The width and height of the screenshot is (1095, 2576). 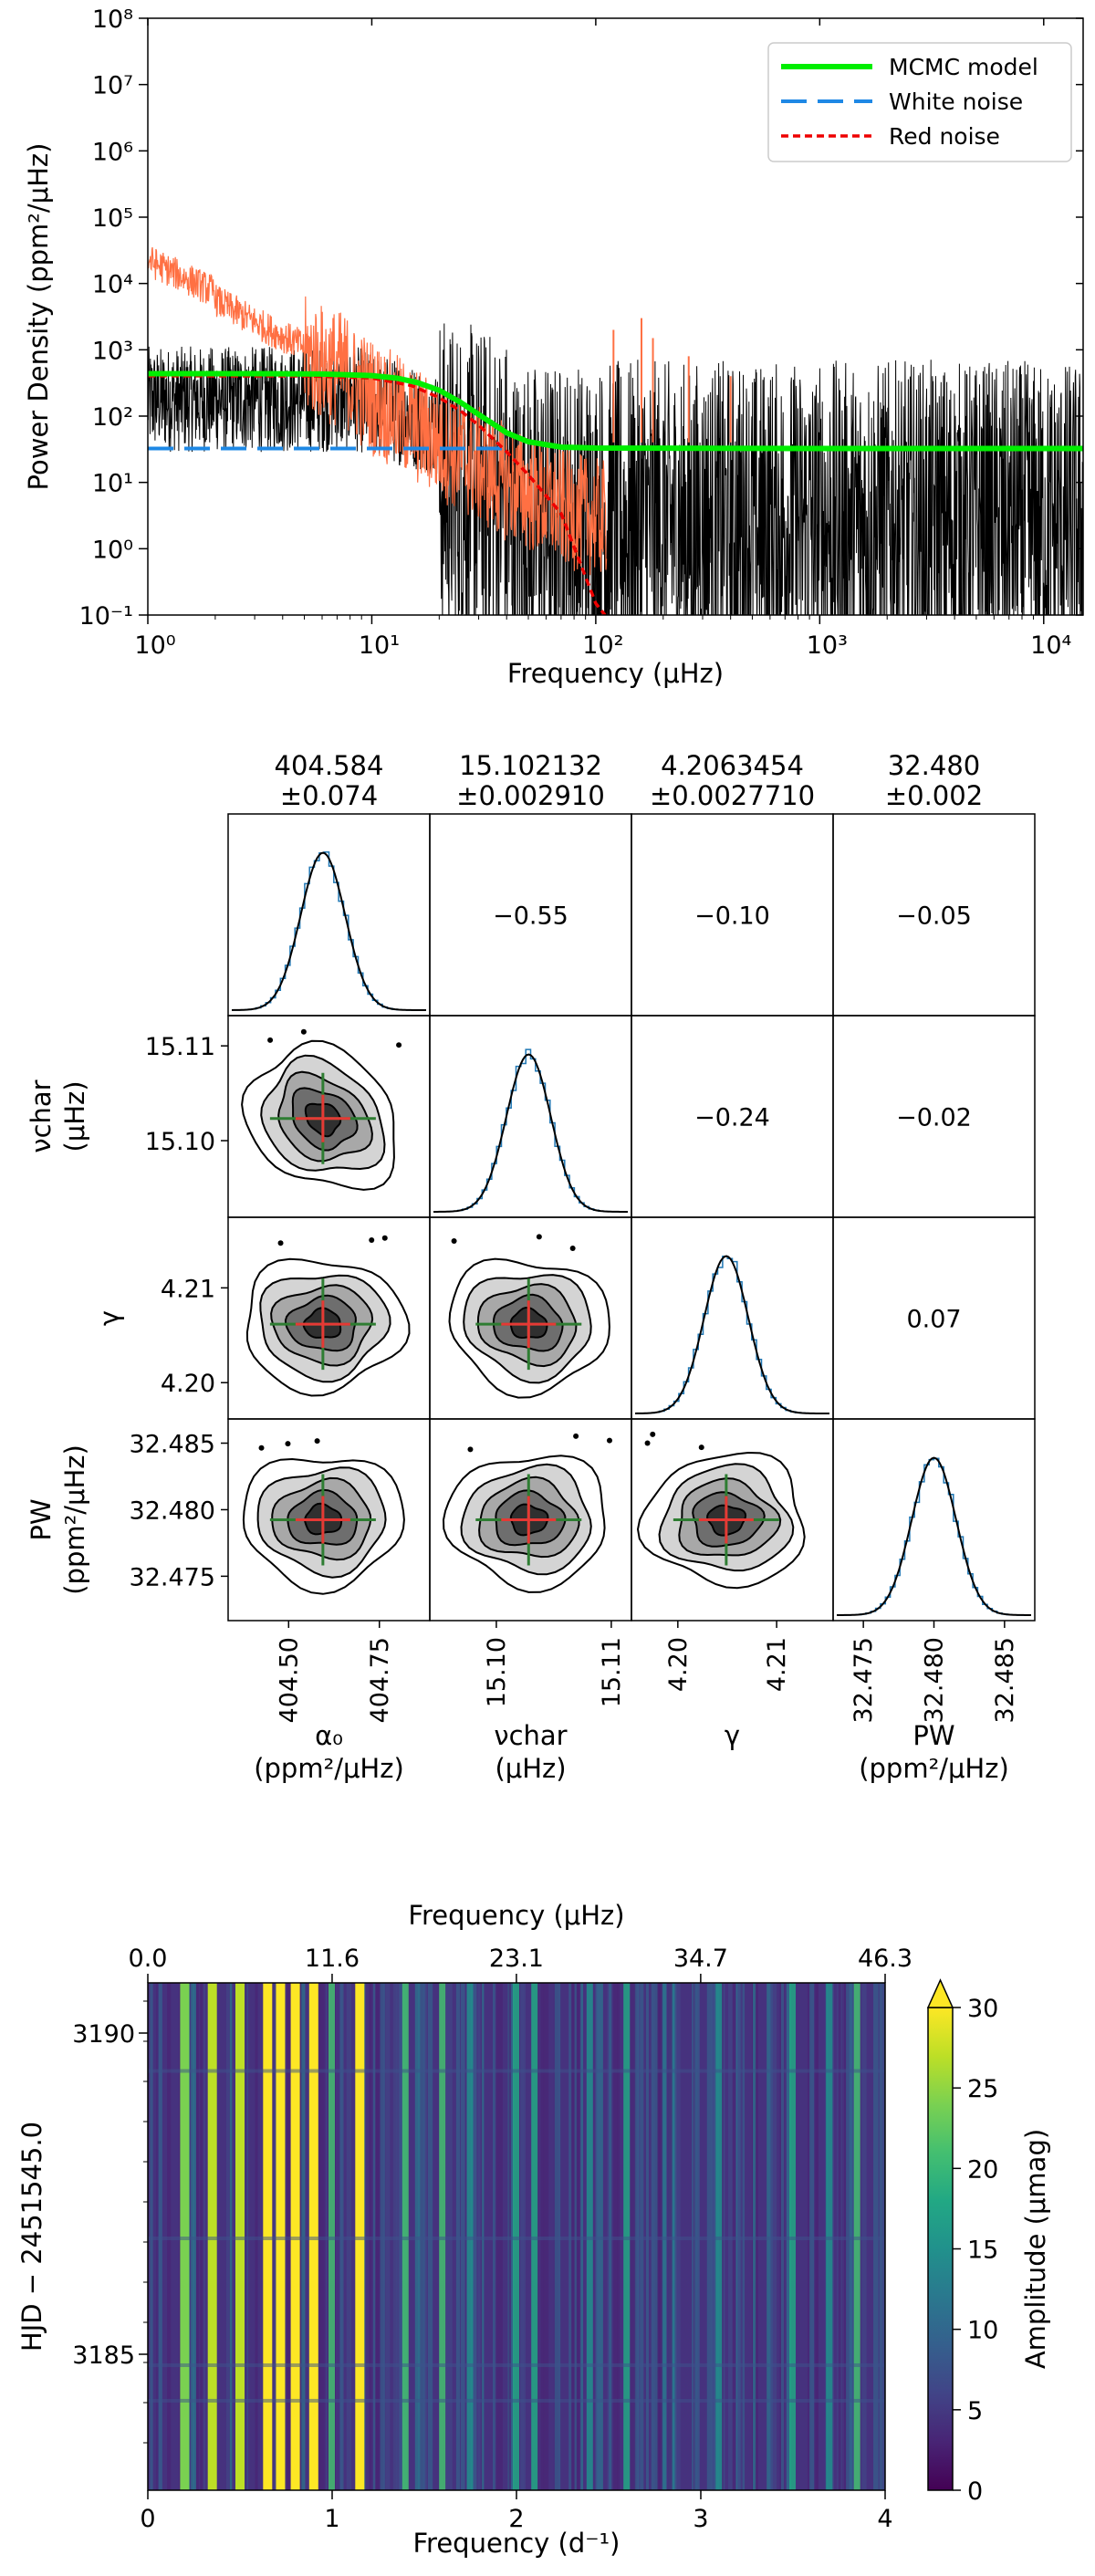 What do you see at coordinates (1005, 1680) in the screenshot?
I see `corner-x-tick-label-3-2: 32.485` at bounding box center [1005, 1680].